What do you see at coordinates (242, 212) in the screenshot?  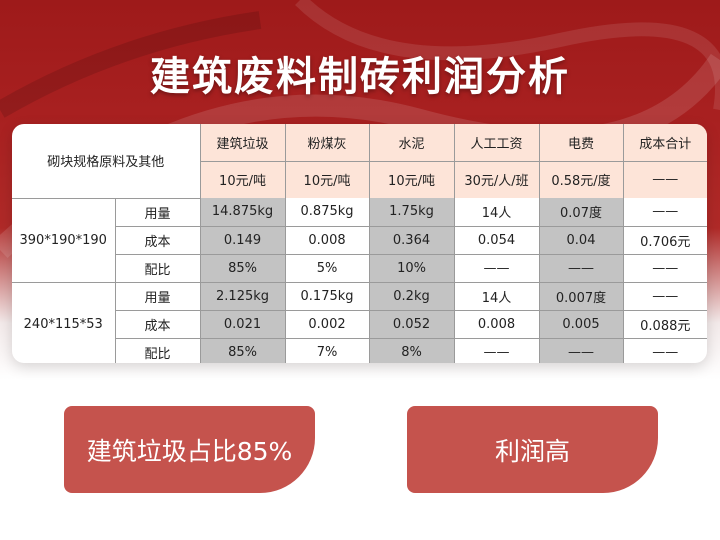 I see `table-cell: 14.875kg` at bounding box center [242, 212].